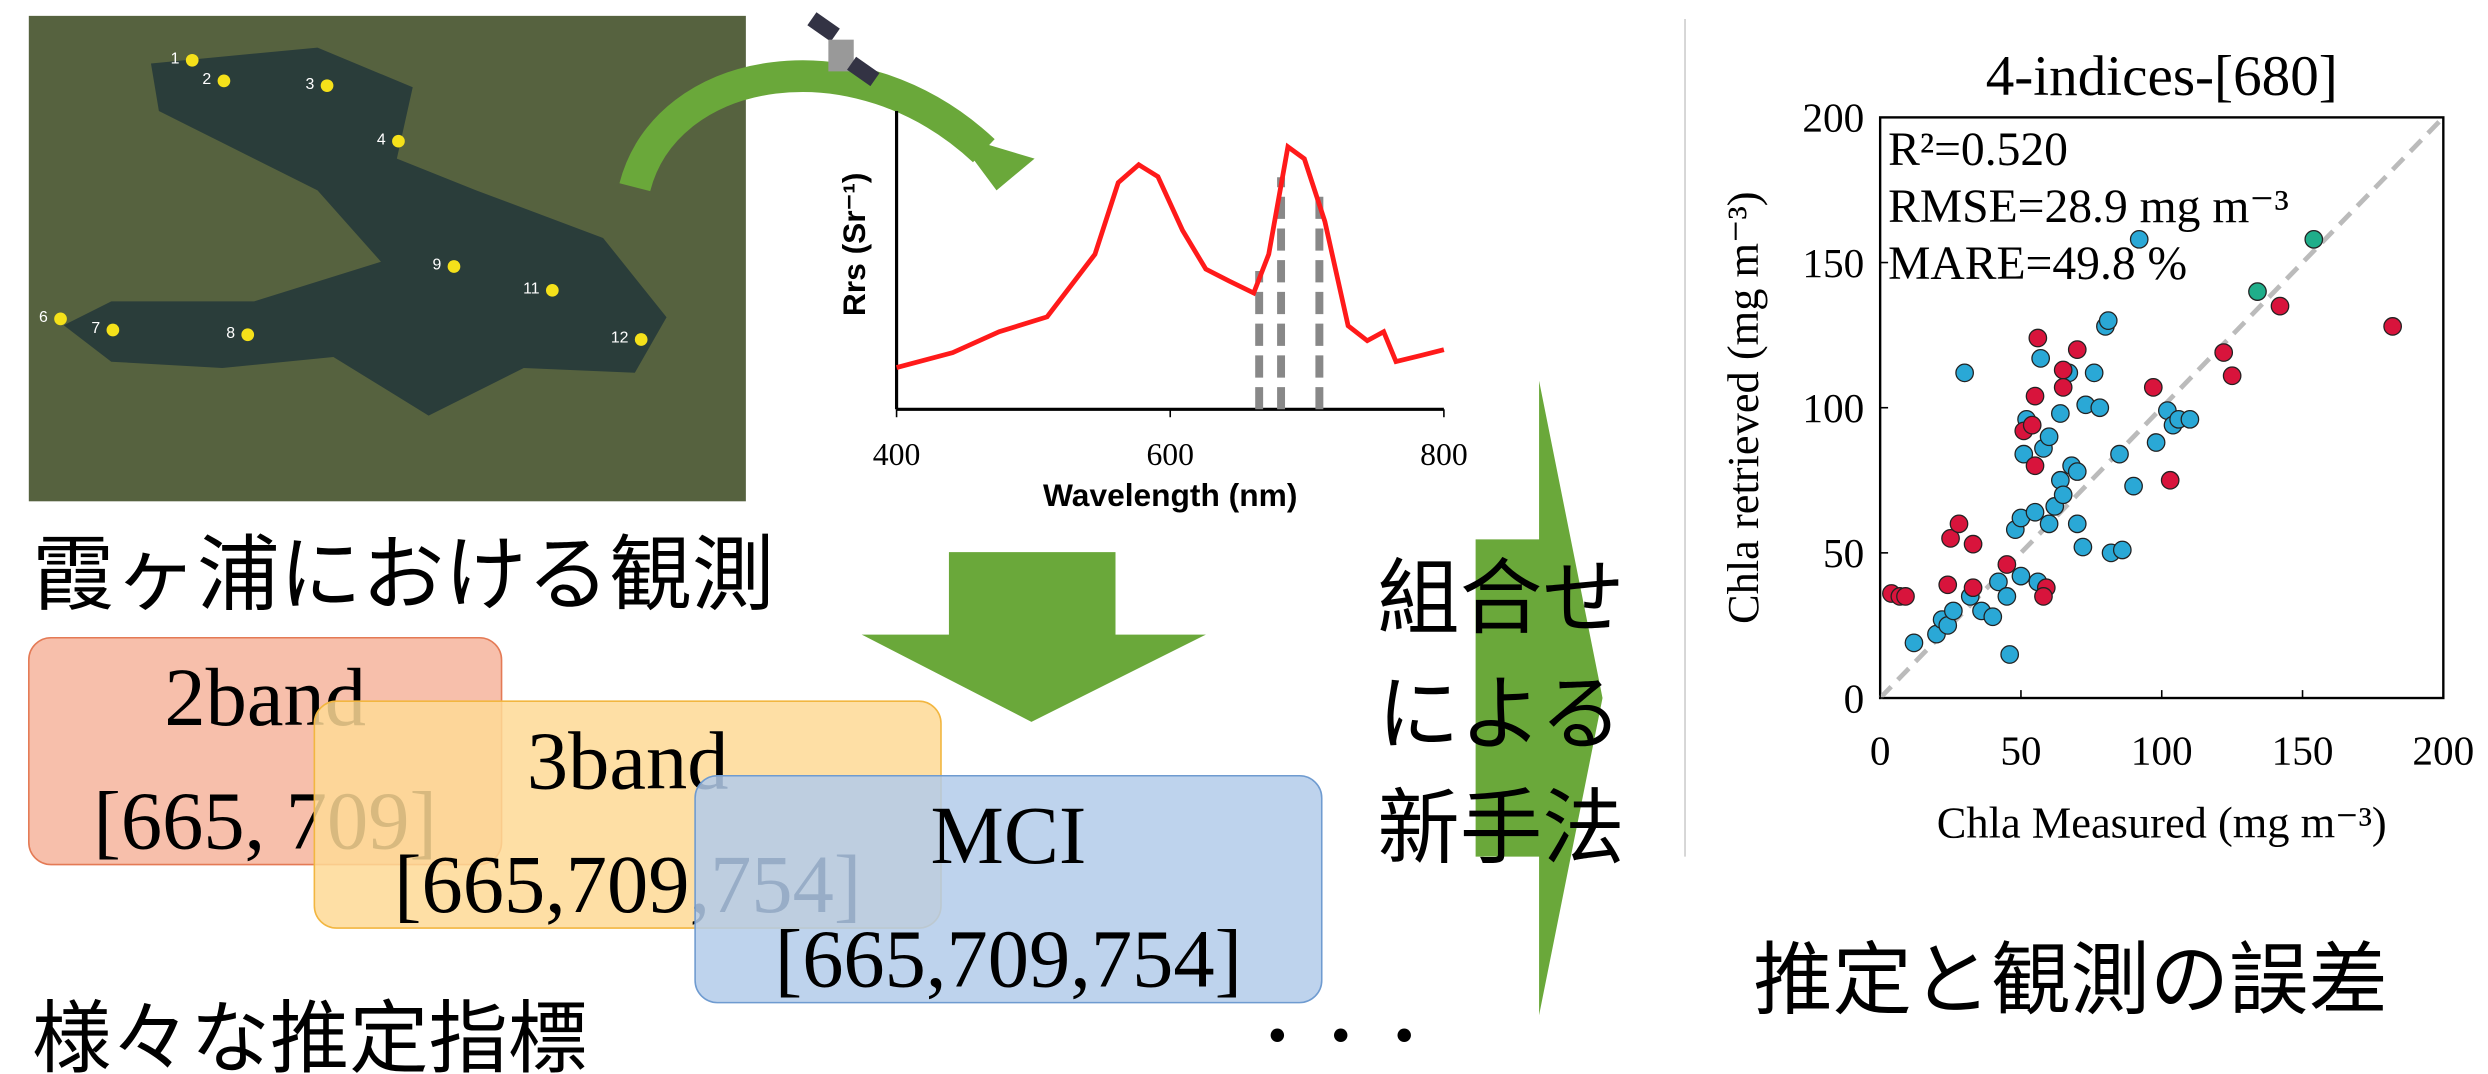  What do you see at coordinates (95, 328) in the screenshot?
I see `pin-label: 7` at bounding box center [95, 328].